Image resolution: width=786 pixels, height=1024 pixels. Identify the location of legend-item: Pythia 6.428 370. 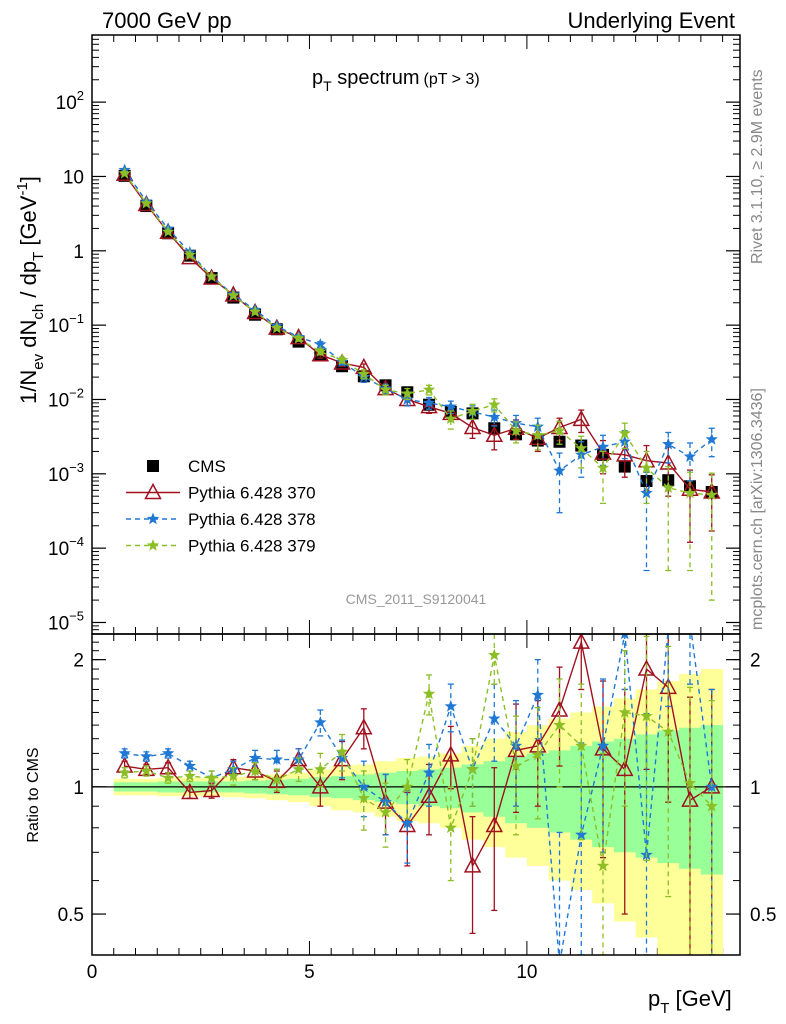
(221, 492).